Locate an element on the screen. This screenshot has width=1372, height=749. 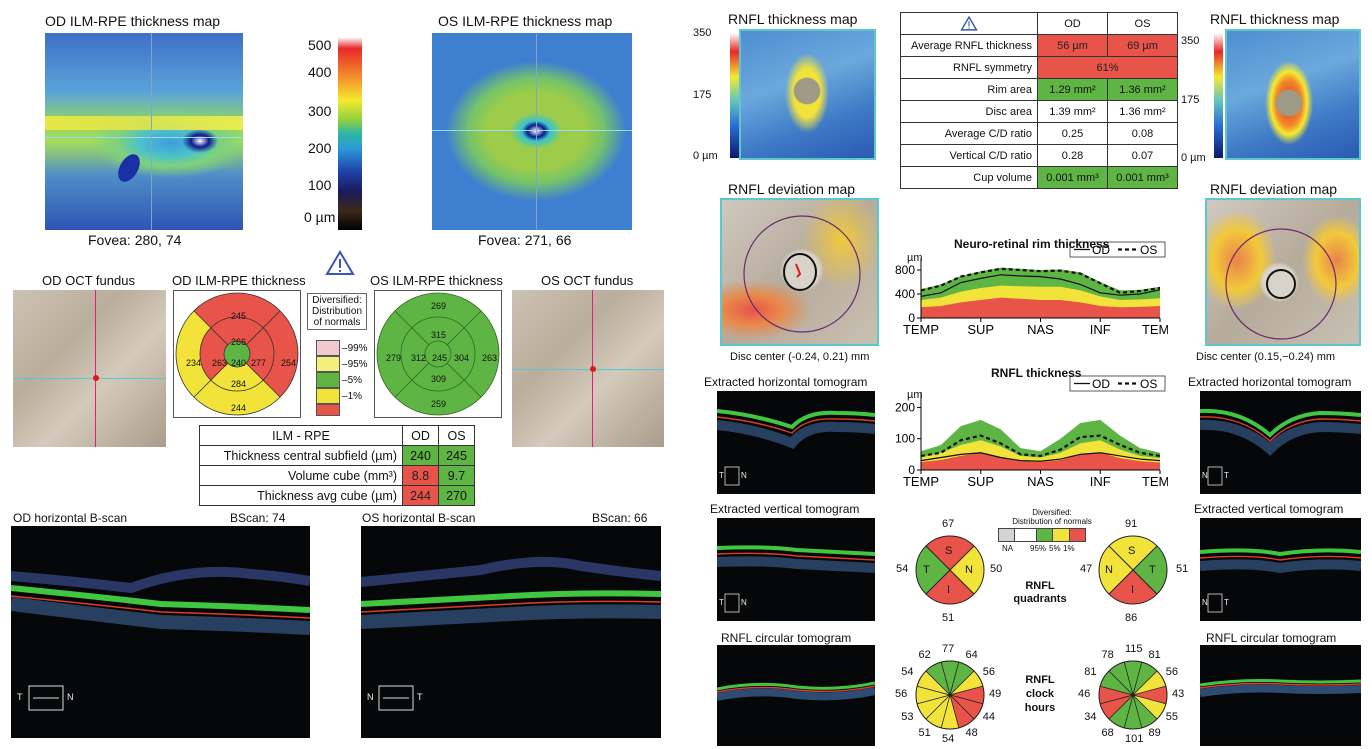
os-quad-letter-n: N is located at coordinates (1109, 570).